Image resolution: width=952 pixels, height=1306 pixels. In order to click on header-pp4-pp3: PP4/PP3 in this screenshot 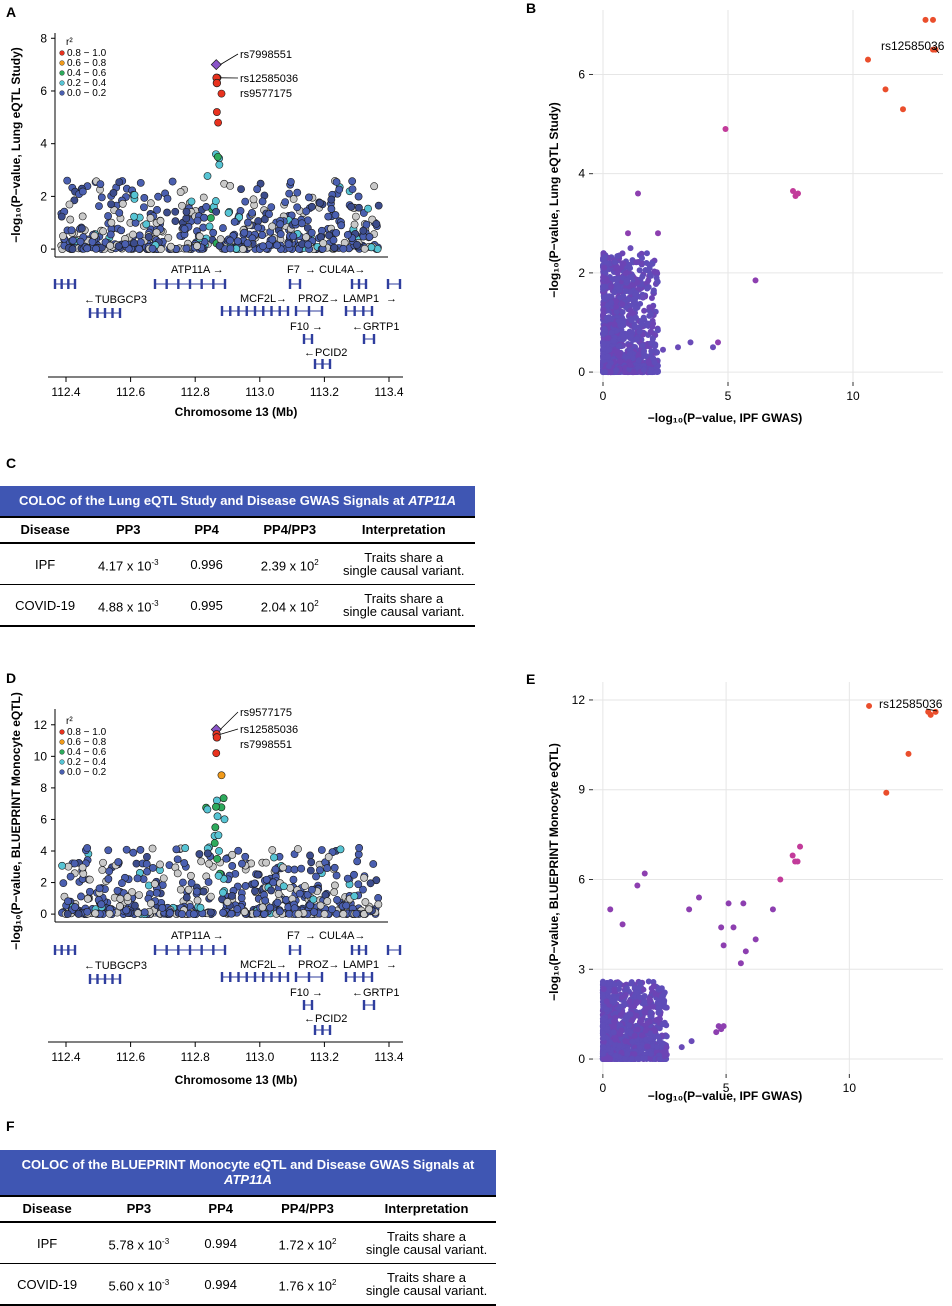, I will do `click(290, 530)`.